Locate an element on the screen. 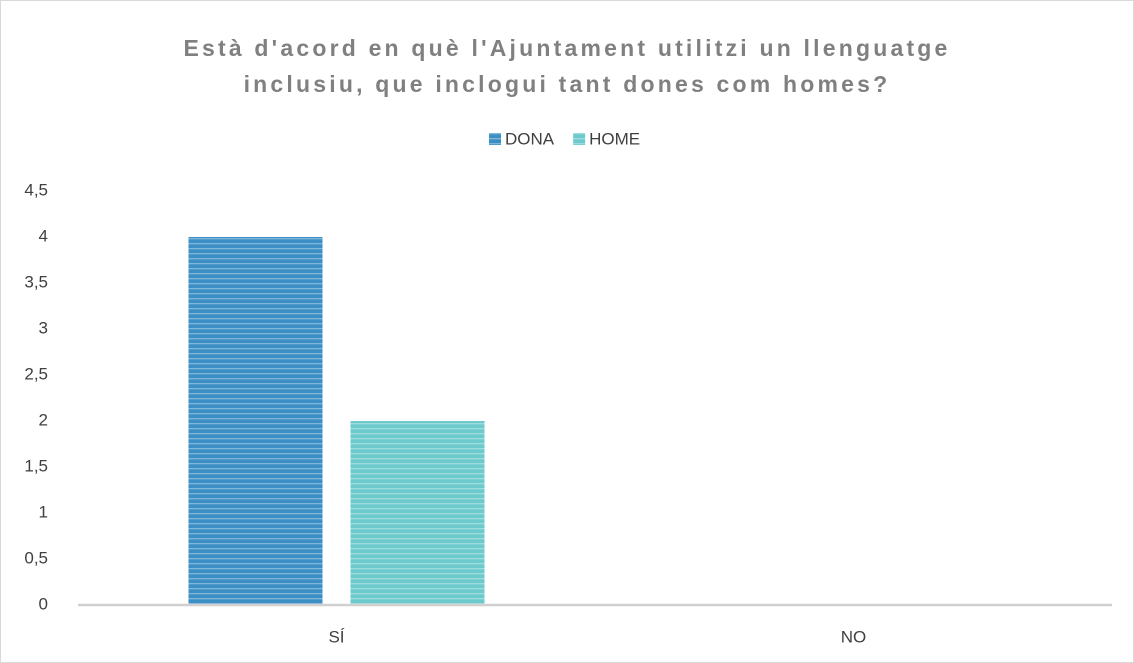 The height and width of the screenshot is (663, 1134). y-tick-label: 1 is located at coordinates (43, 511).